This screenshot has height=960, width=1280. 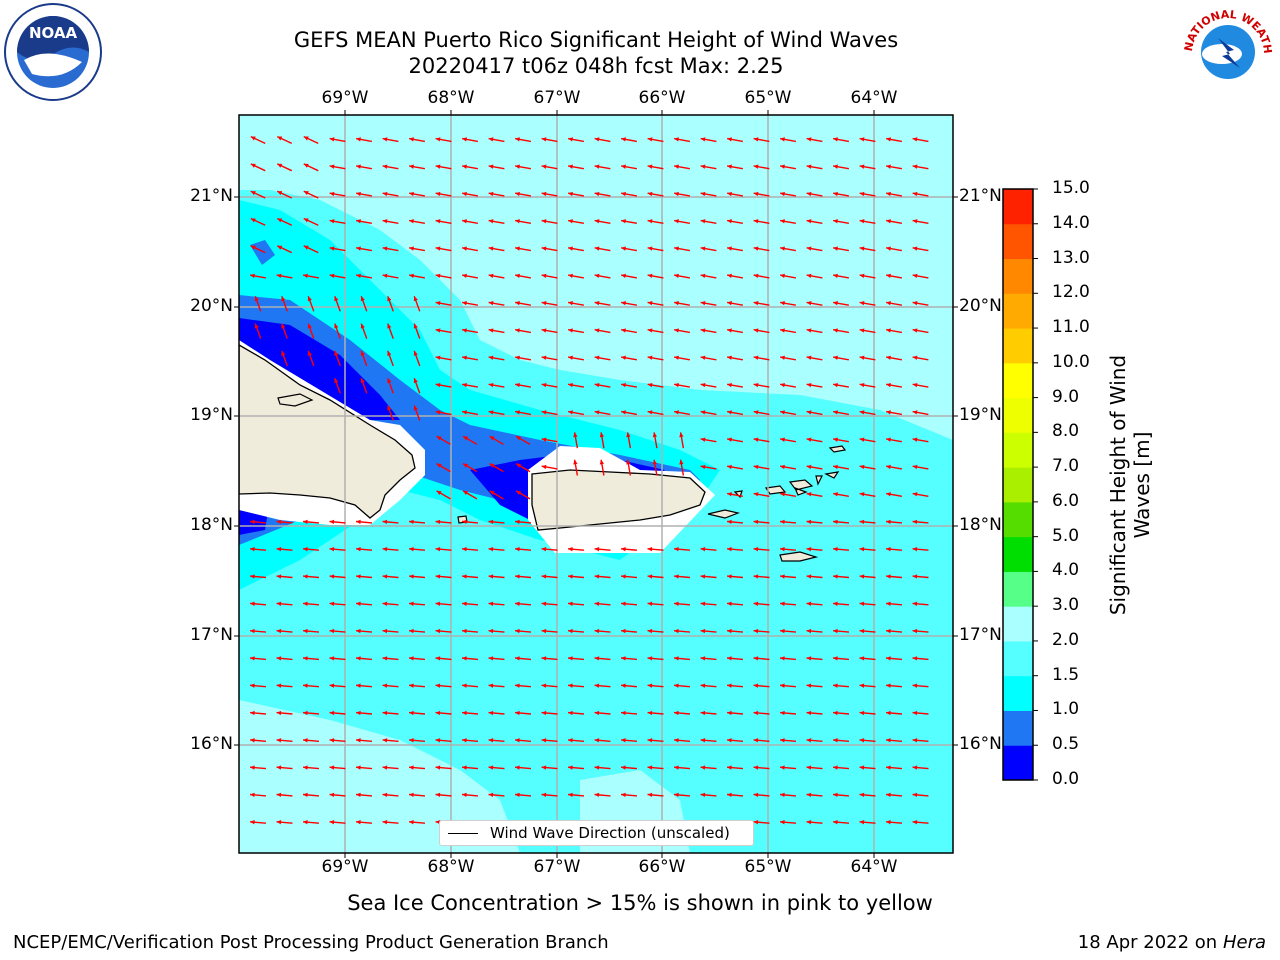 What do you see at coordinates (768, 98) in the screenshot?
I see `lon-label-top: 65°W` at bounding box center [768, 98].